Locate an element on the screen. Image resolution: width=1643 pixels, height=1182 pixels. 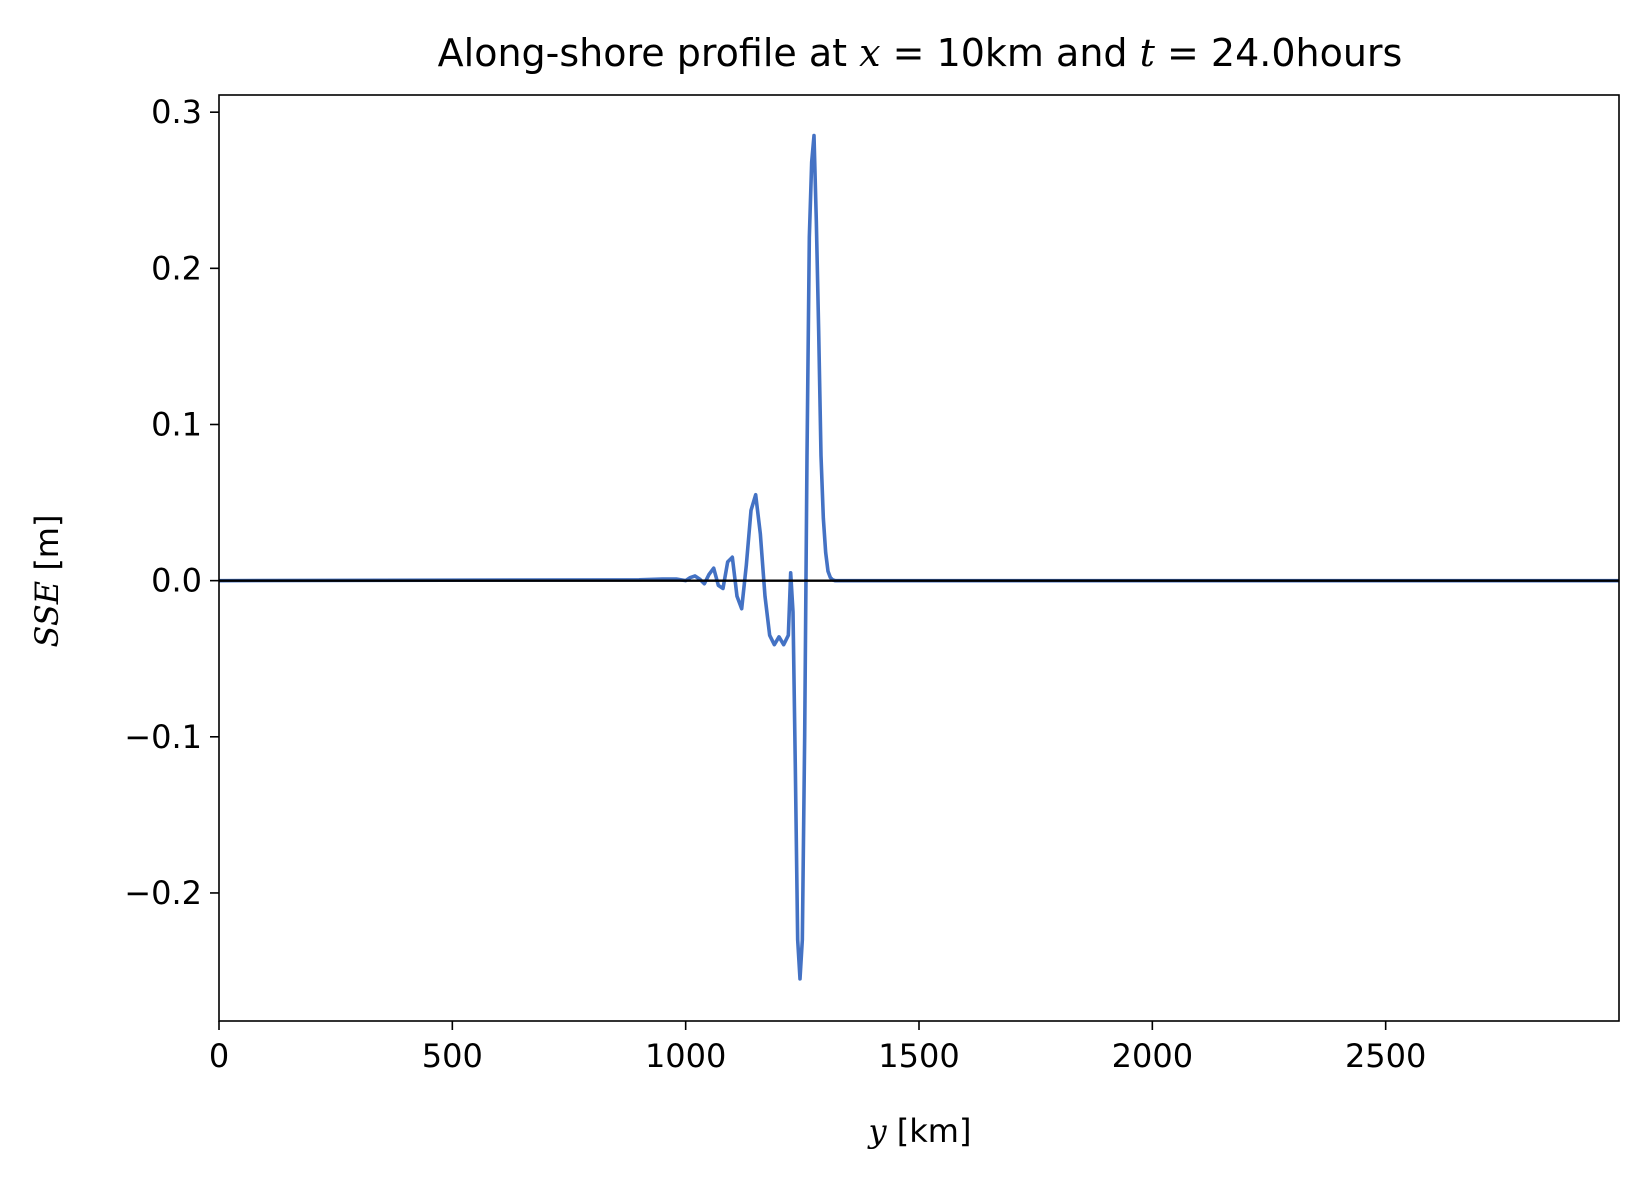
y-tick-label: 0.3 is located at coordinates (176, 112).